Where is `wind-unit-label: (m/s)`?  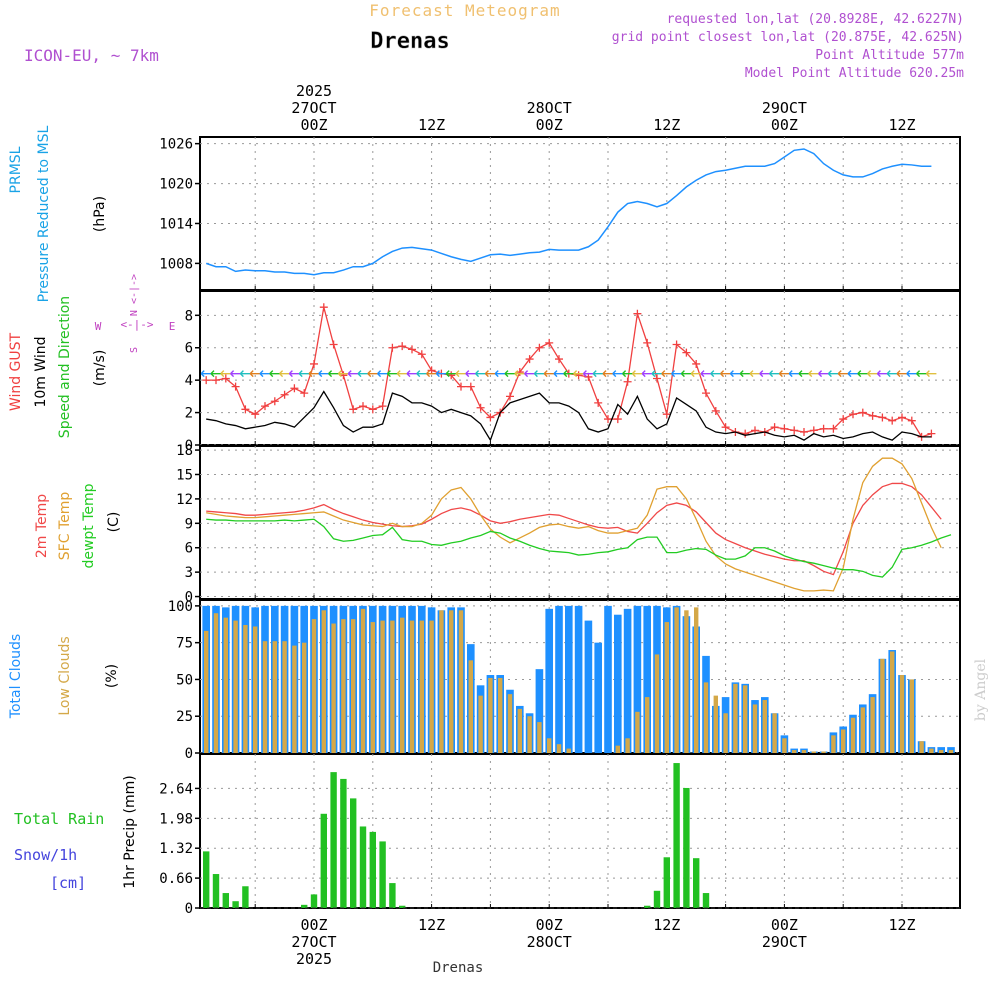
wind-unit-label: (m/s) is located at coordinates (100, 368).